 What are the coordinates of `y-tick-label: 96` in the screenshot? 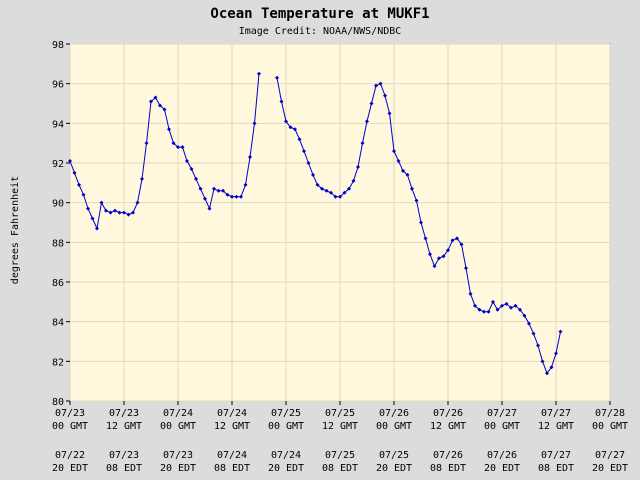 It's located at (58, 85).